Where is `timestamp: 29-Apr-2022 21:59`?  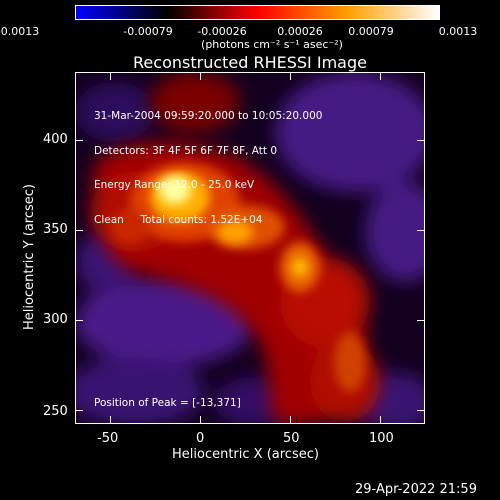
timestamp: 29-Apr-2022 21:59 is located at coordinates (416, 489).